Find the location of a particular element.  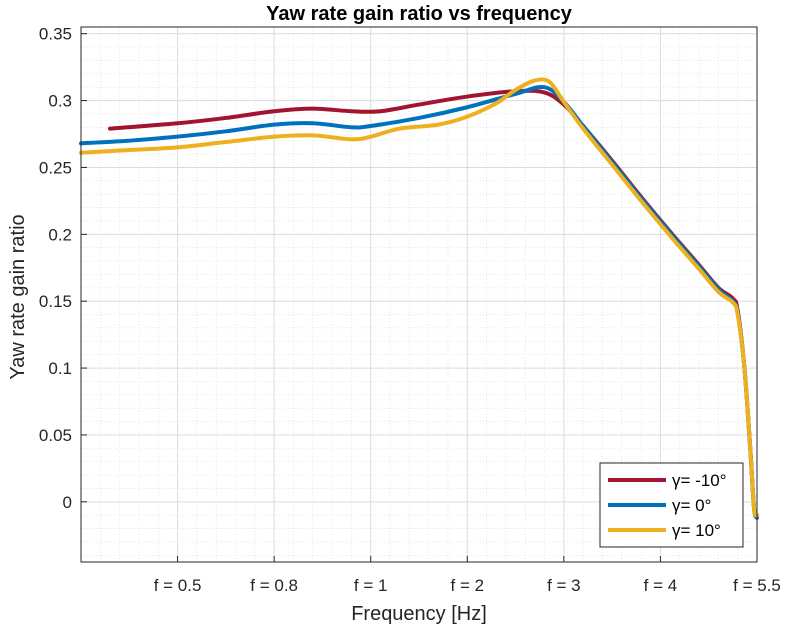

legend-label-3: γ= 10° is located at coordinates (696, 530).